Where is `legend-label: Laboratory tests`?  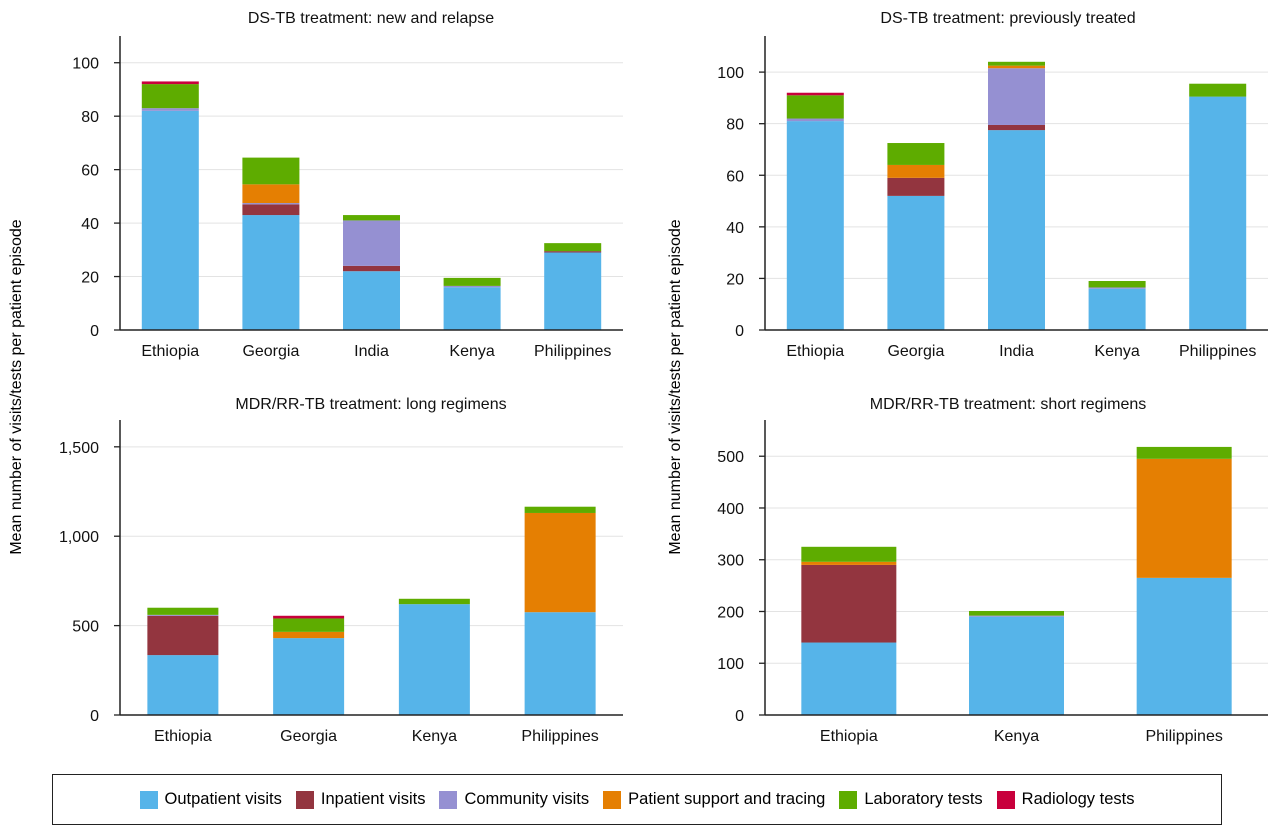 legend-label: Laboratory tests is located at coordinates (923, 799).